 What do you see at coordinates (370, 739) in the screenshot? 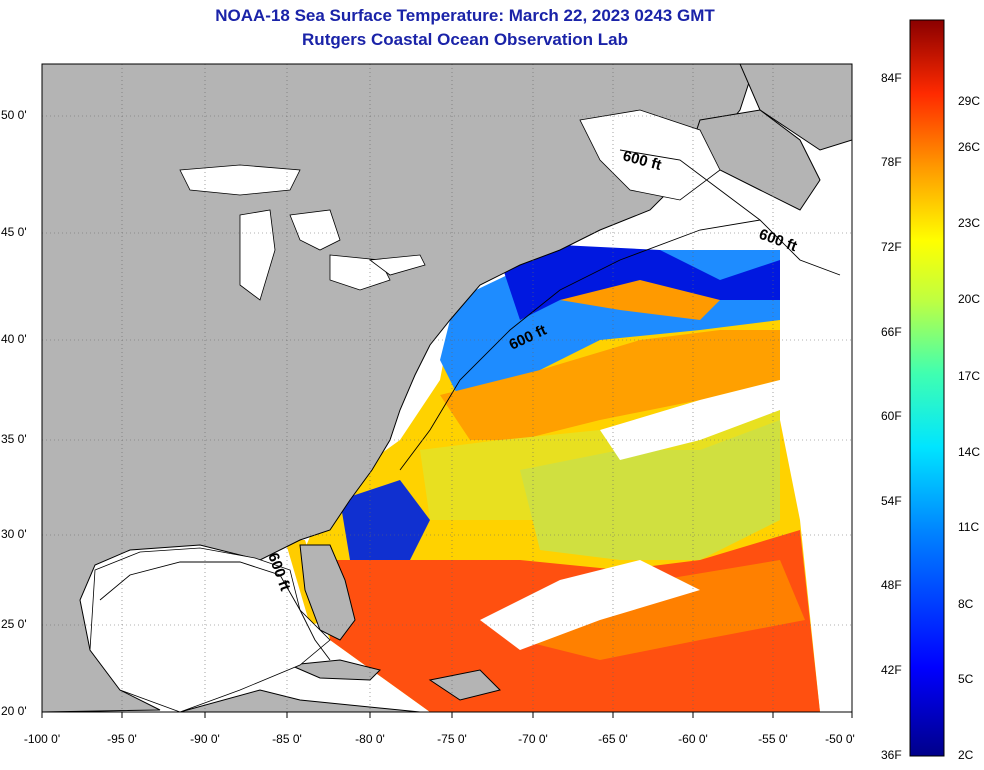
I see `lon-label-80: -80 0'` at bounding box center [370, 739].